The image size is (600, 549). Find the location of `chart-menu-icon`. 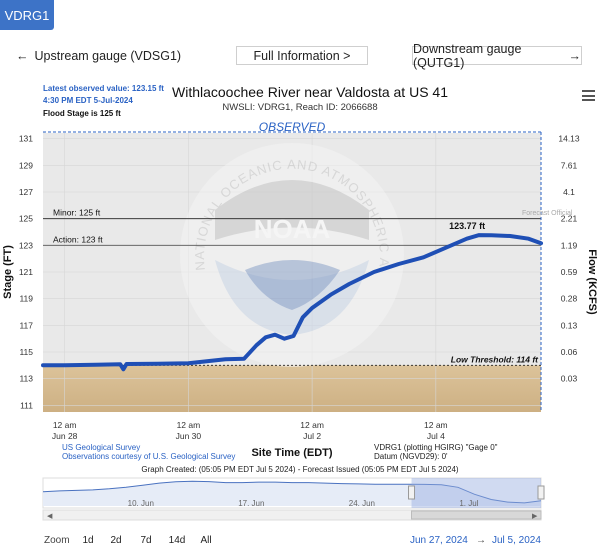

chart-menu-icon is located at coordinates (588, 95).